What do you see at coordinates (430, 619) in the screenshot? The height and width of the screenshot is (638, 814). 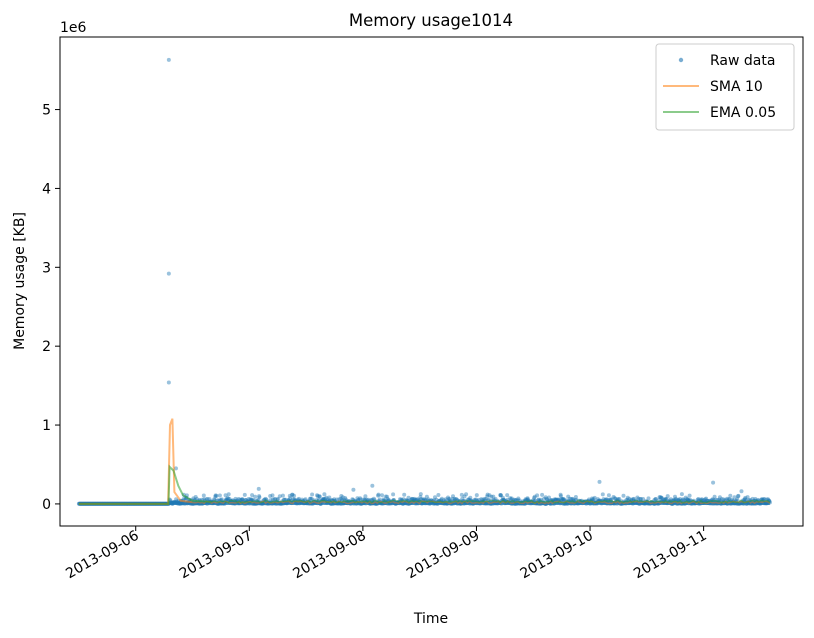 I see `x-axis-label: Time` at bounding box center [430, 619].